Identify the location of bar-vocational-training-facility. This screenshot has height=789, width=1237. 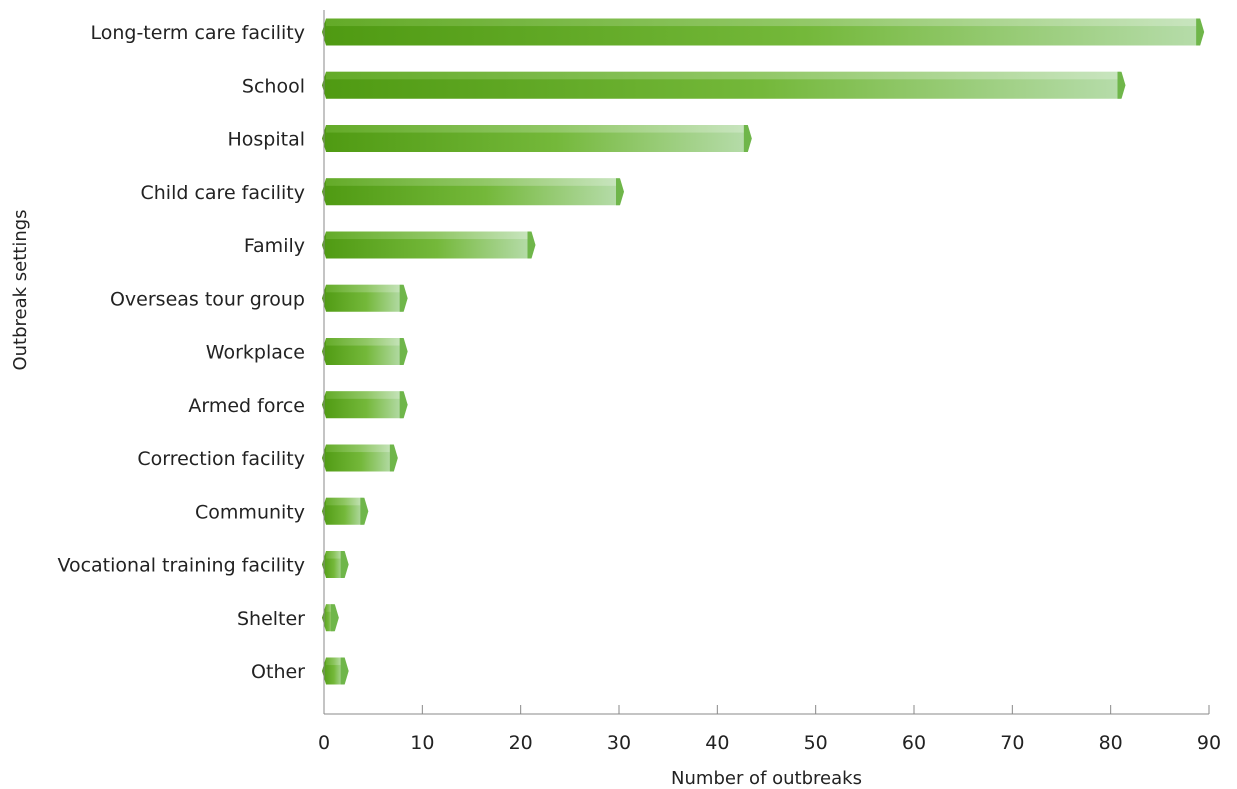
(335, 564).